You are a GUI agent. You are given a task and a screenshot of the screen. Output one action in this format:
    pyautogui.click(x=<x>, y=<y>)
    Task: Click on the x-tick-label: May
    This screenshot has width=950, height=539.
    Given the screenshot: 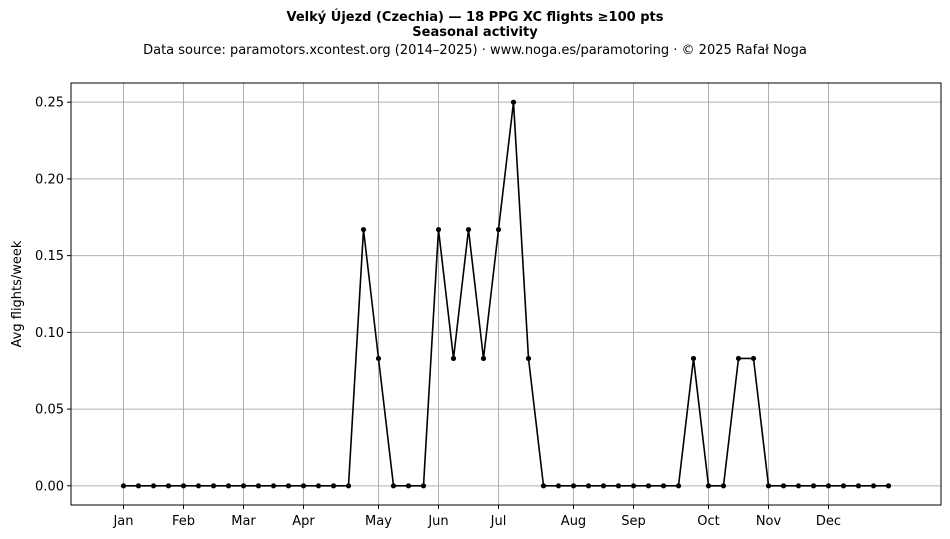 What is the action you would take?
    pyautogui.click(x=378, y=521)
    